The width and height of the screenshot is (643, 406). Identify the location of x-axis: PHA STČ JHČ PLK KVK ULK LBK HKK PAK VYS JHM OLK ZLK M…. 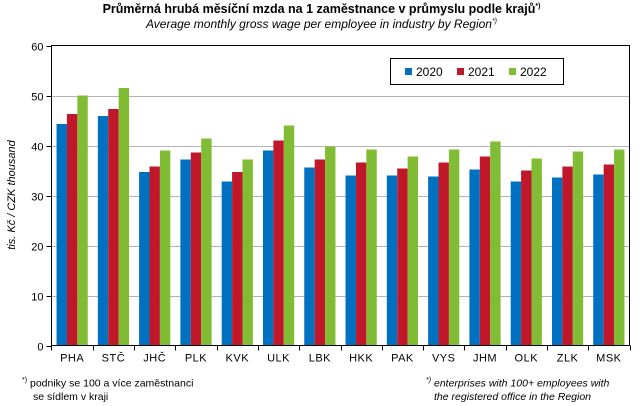
(341, 355).